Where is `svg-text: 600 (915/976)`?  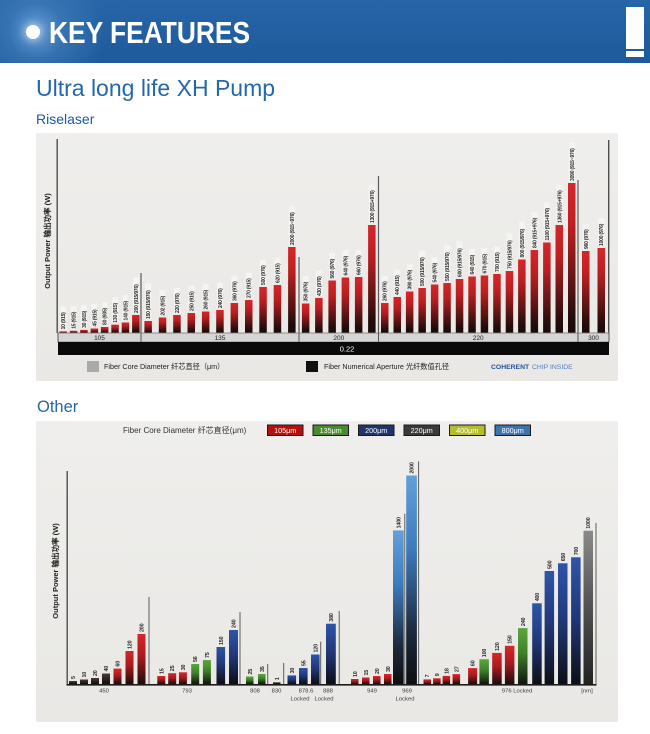 svg-text: 600 (915/976) is located at coordinates (461, 262).